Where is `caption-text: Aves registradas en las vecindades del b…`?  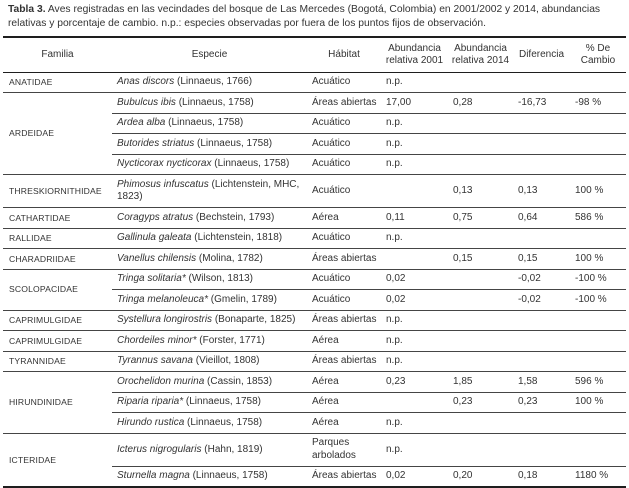
caption-text: Aves registradas en las vecindades del b… is located at coordinates (304, 16).